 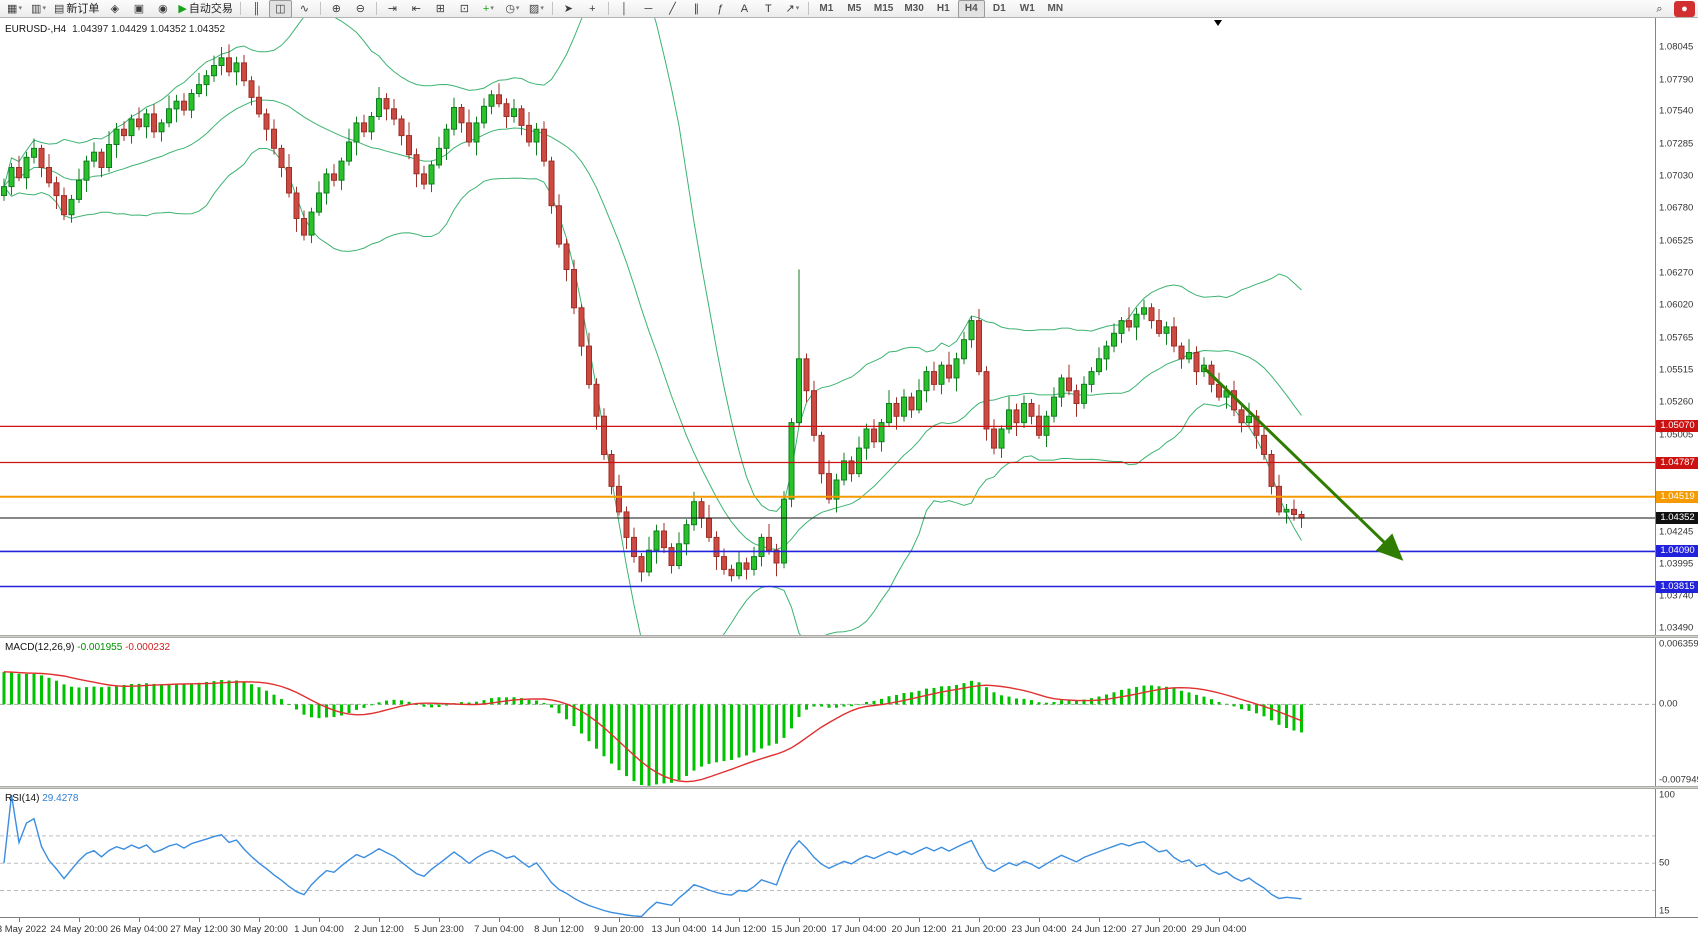 I want to click on profiles-icon-glyph: ▥, so click(x=36, y=8).